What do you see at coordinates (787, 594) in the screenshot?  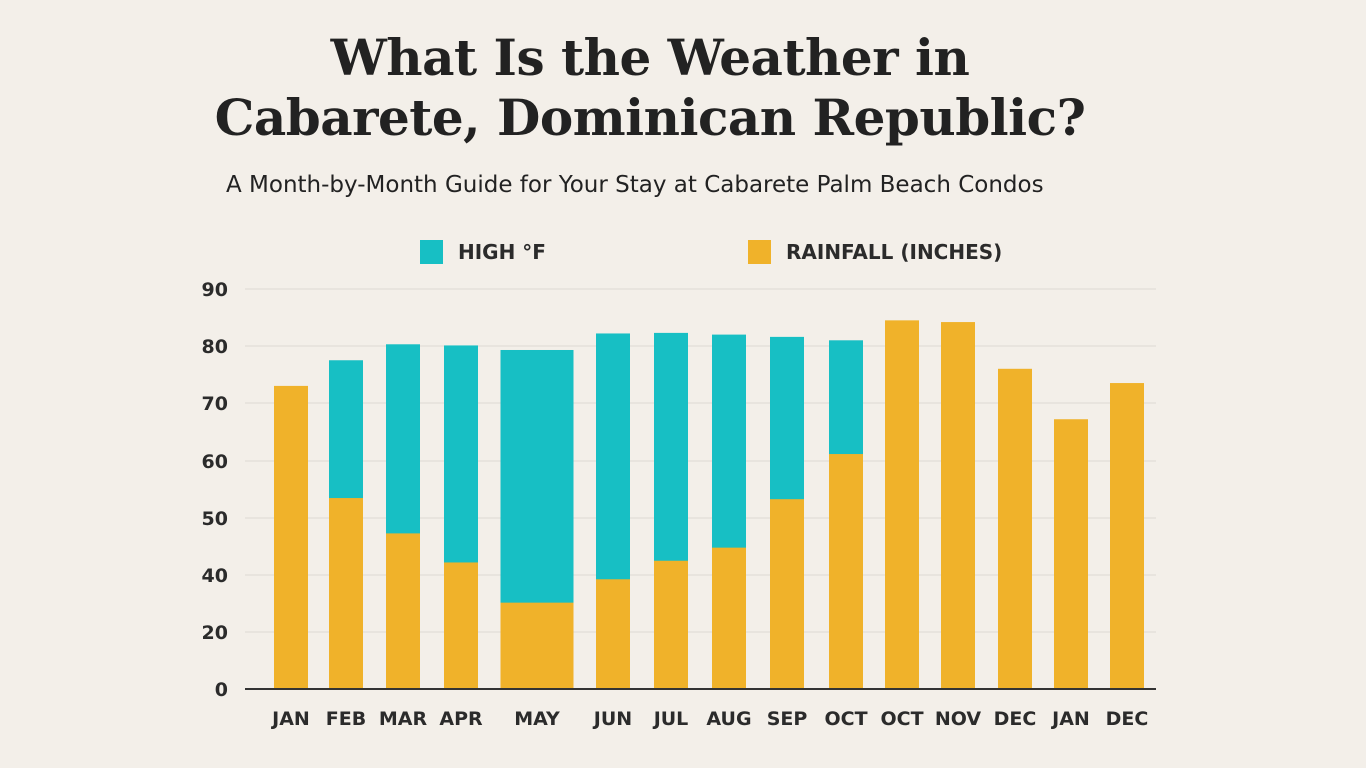 I see `bar-rainfall-sep` at bounding box center [787, 594].